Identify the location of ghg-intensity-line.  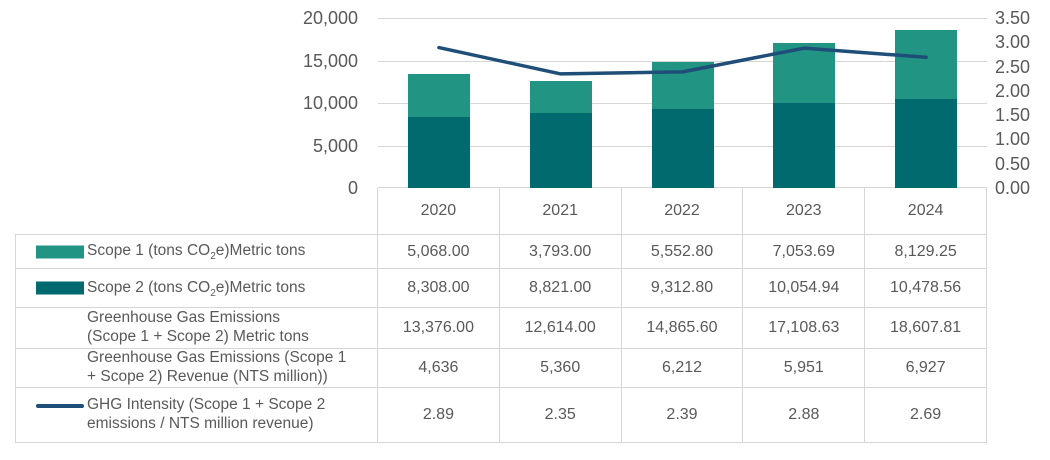
(682, 60).